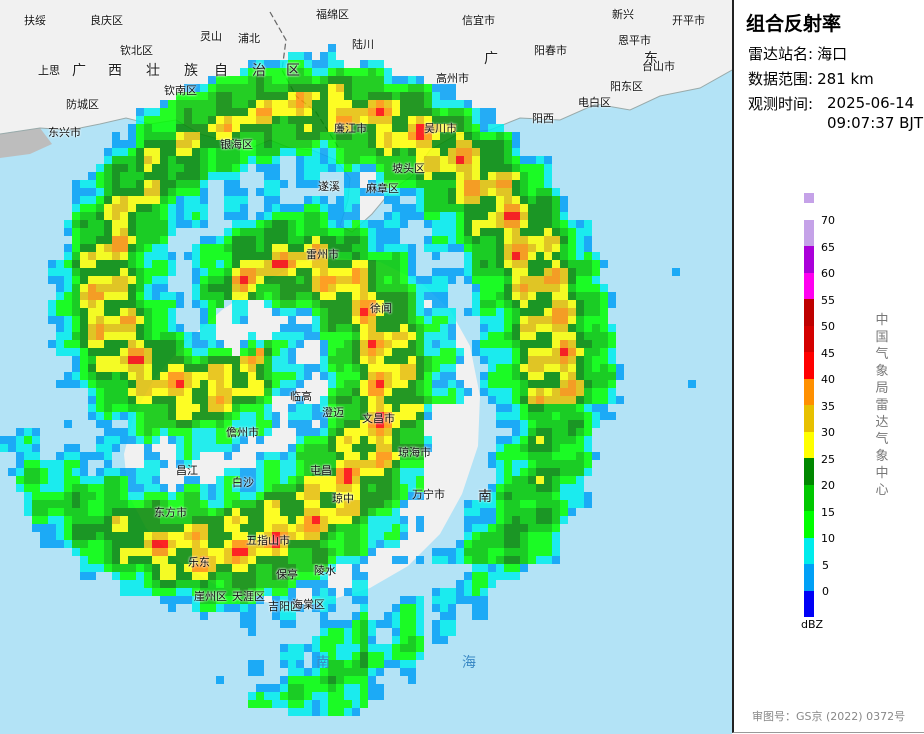 The height and width of the screenshot is (734, 924). What do you see at coordinates (308, 604) in the screenshot?
I see `place-label: 海棠区` at bounding box center [308, 604].